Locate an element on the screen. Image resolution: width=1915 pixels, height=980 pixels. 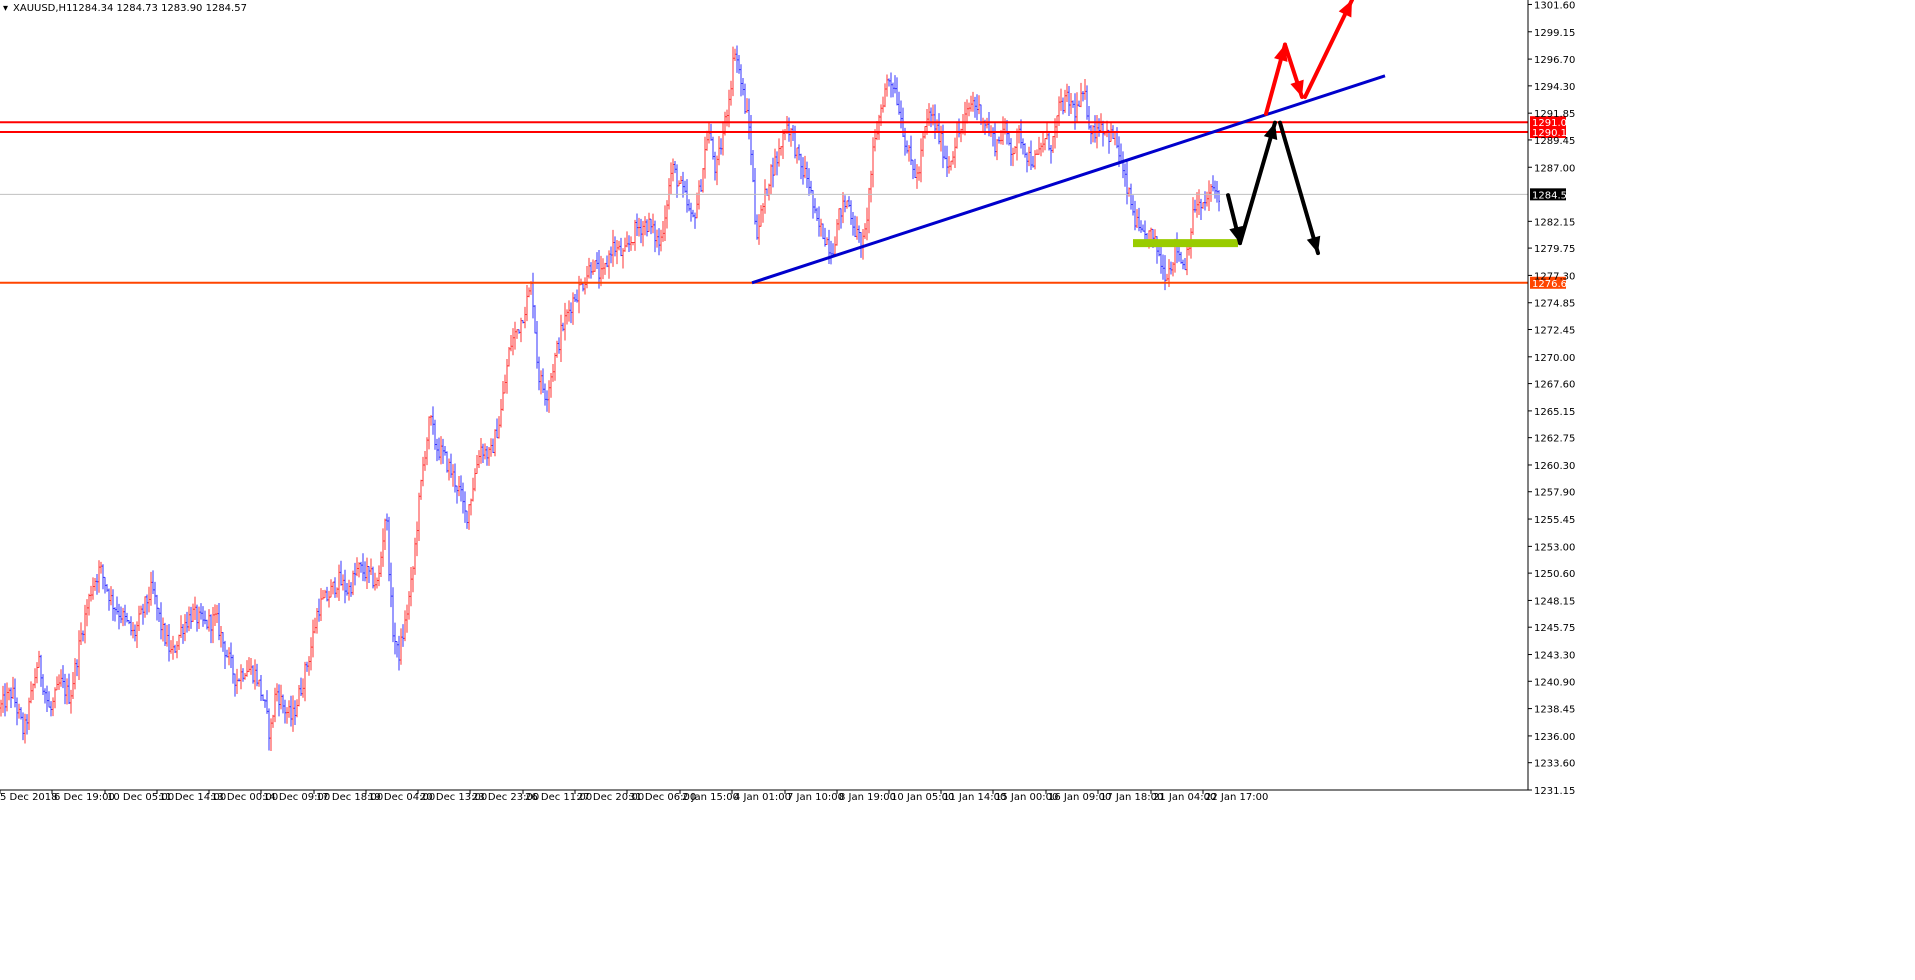
projection-arrow is located at coordinates (1258, 183).